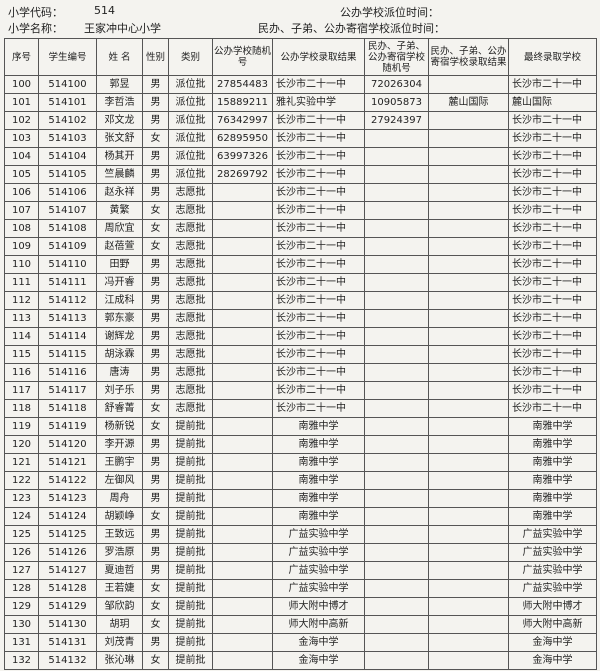  I want to click on cell-no: 120, so click(21, 444).